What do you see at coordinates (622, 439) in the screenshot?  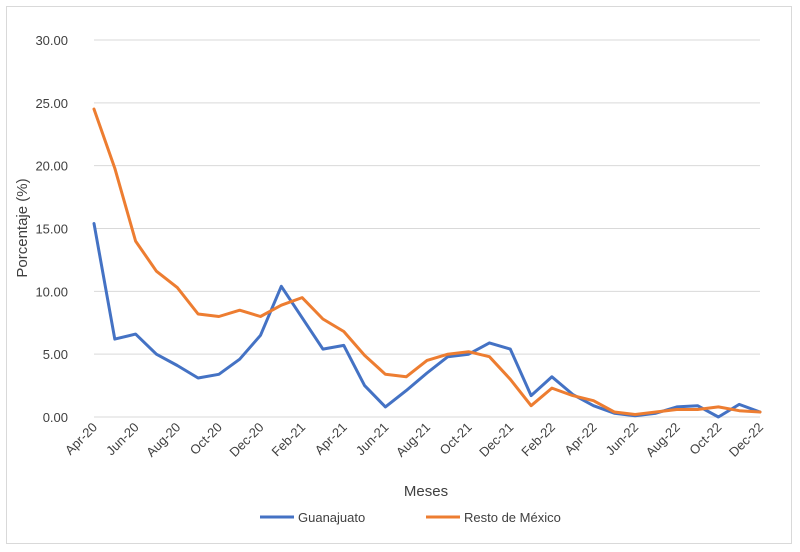 I see `x-tick-label: Jun-22` at bounding box center [622, 439].